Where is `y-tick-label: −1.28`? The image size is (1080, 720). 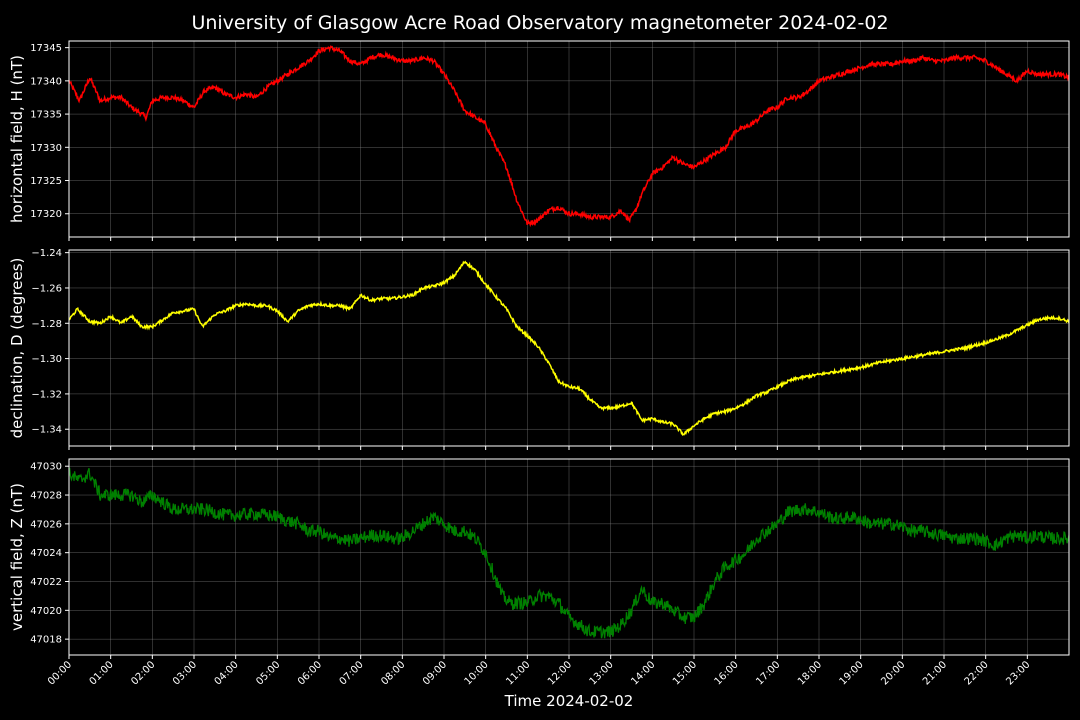
y-tick-label: −1.28 is located at coordinates (46, 324).